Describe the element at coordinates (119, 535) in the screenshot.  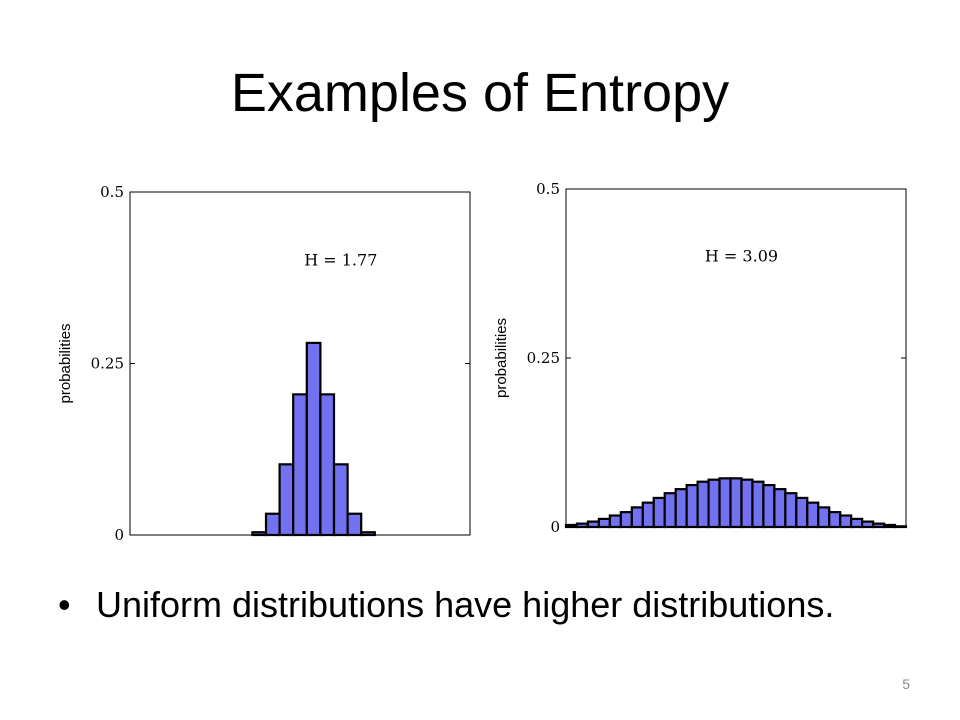
I see `chart-left-ytick-label: 0` at that location.